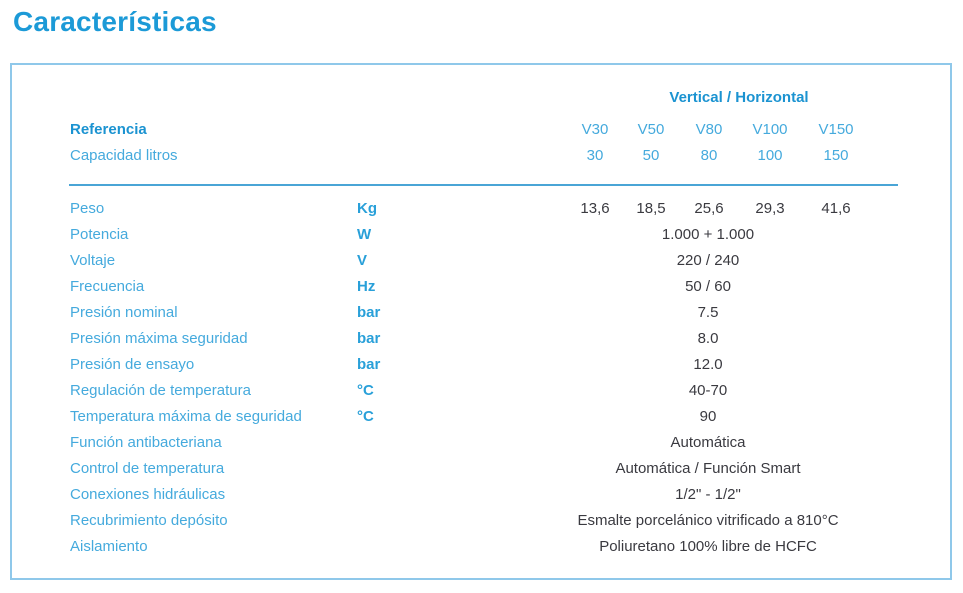  Describe the element at coordinates (148, 494) in the screenshot. I see `row-label: Conexiones hidráulicas` at that location.